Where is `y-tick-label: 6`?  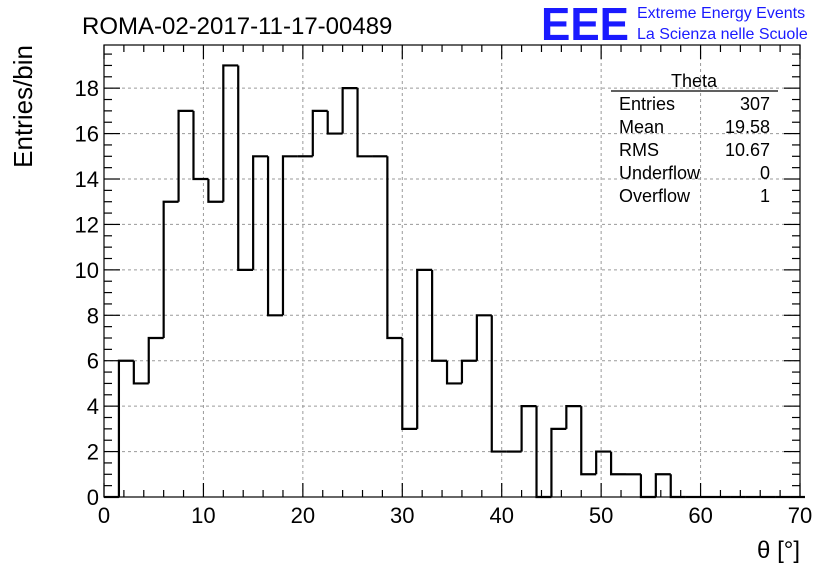 y-tick-label: 6 is located at coordinates (93, 361).